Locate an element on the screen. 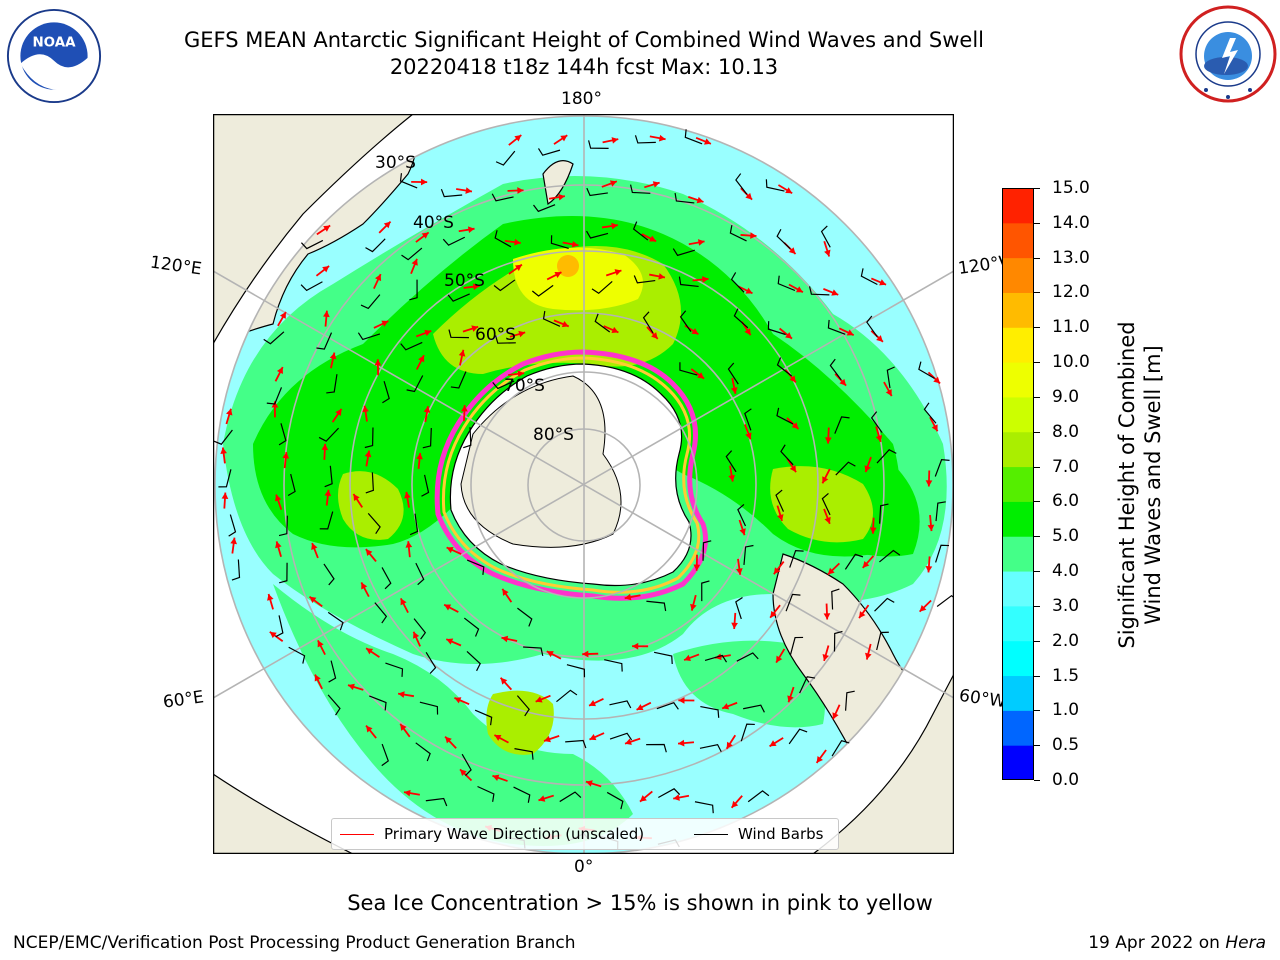  svg-text: NOAA is located at coordinates (54, 42).